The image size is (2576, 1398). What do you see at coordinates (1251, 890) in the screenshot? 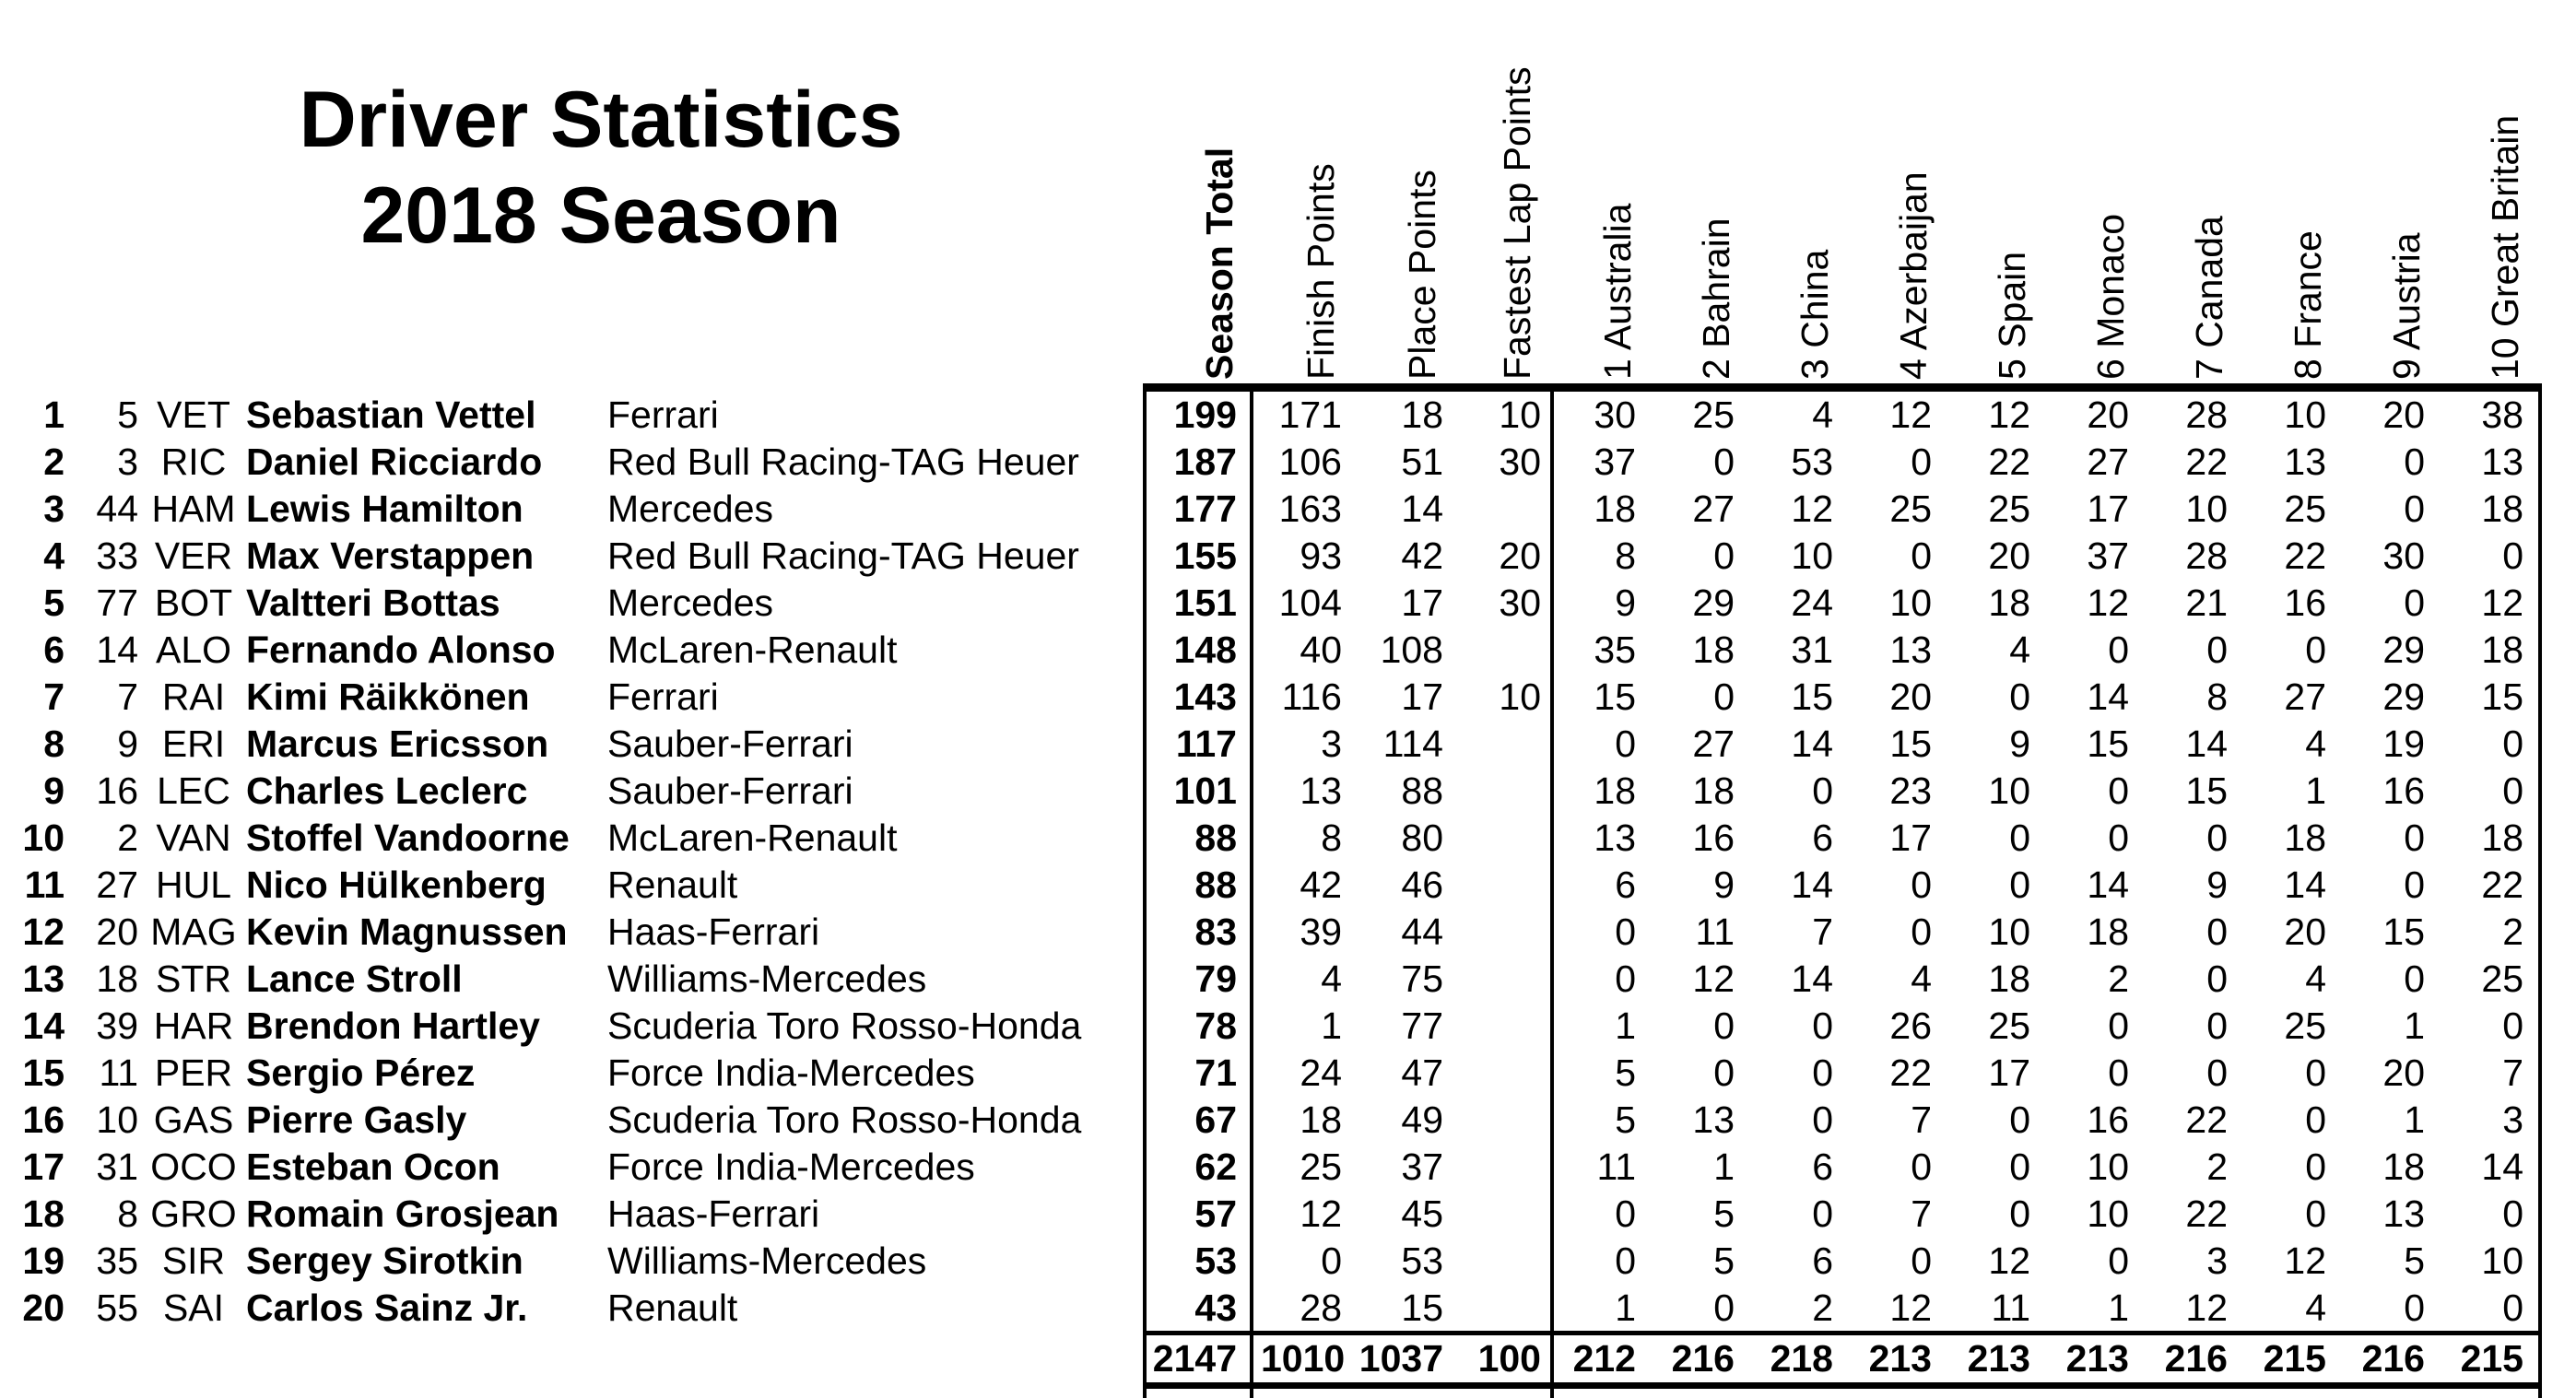
I see `season-total-border` at bounding box center [1251, 890].